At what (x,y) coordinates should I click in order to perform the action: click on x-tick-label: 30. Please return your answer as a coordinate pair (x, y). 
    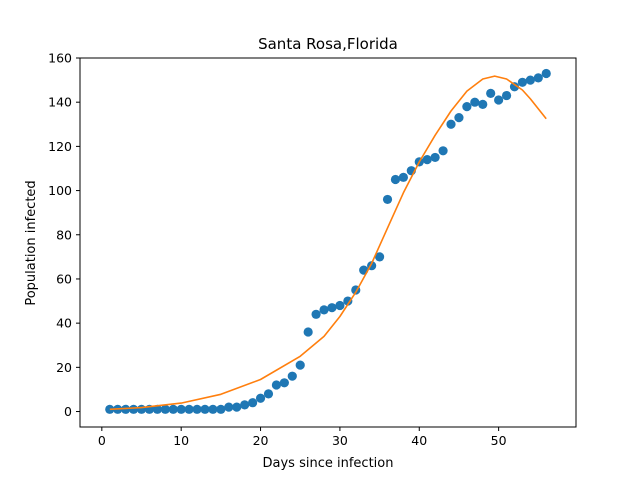
    Looking at the image, I should click on (340, 440).